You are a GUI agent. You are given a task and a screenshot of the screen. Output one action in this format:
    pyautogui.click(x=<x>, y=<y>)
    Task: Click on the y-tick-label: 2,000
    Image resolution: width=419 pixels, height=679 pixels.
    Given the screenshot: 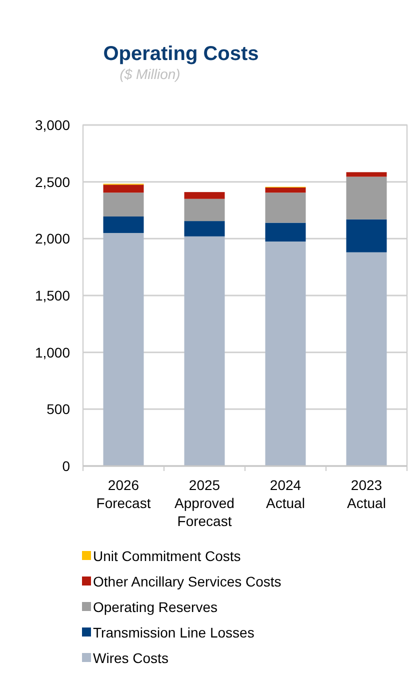 What is the action you would take?
    pyautogui.click(x=52, y=238)
    